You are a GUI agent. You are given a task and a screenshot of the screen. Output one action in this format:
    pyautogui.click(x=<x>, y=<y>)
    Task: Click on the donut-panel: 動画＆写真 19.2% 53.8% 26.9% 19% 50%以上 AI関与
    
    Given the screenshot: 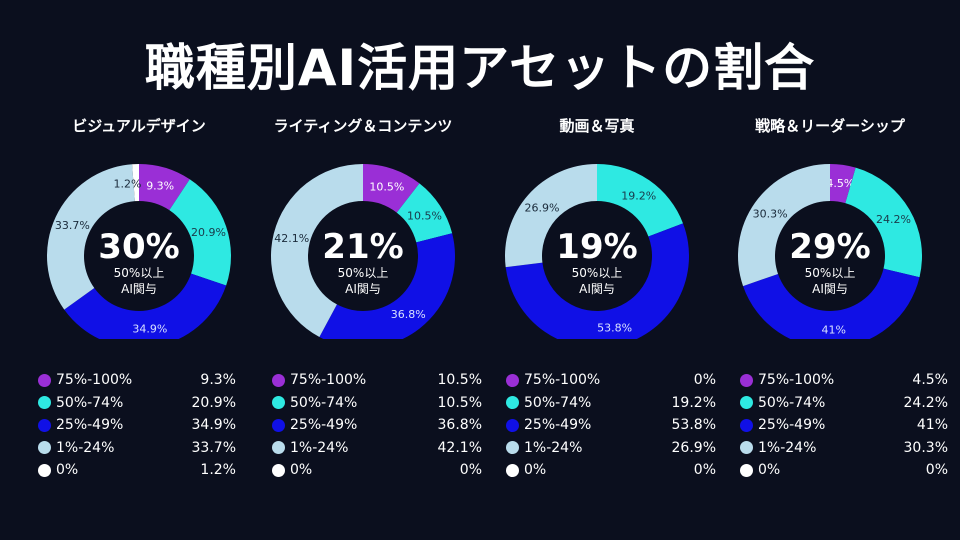 What is the action you would take?
    pyautogui.click(x=597, y=227)
    